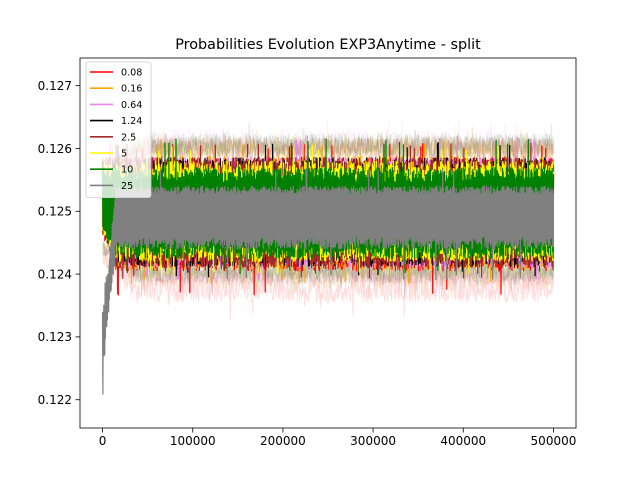  I want to click on legend-label: 2.5, so click(128, 137).